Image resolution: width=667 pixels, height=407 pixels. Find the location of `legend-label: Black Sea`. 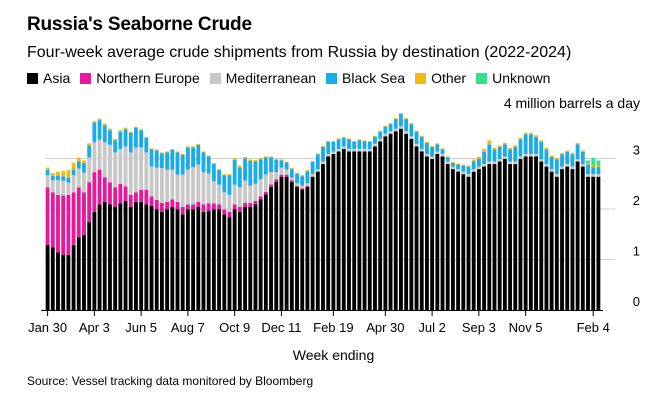

legend-label: Black Sea is located at coordinates (374, 78).